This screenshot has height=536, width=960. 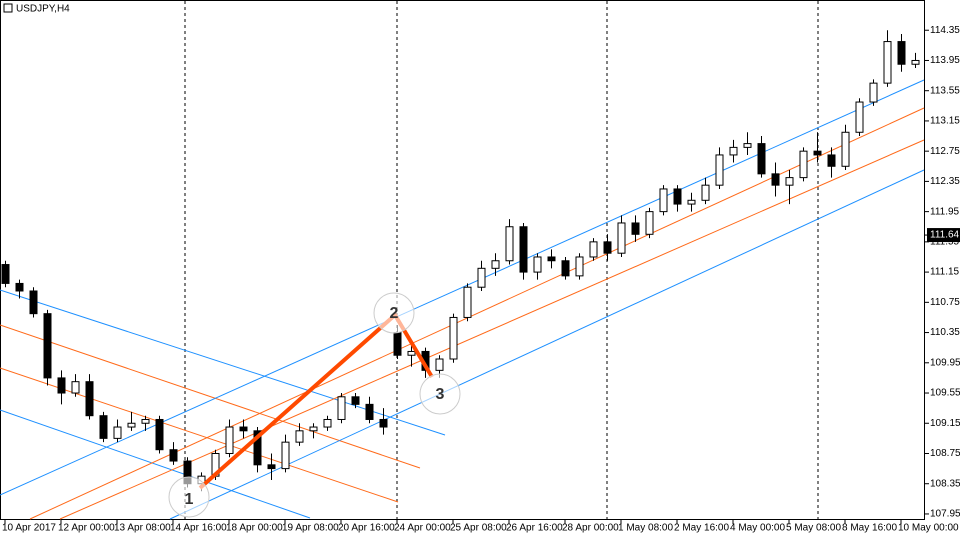 I want to click on y-tick-label: 113.15, so click(x=945, y=121).